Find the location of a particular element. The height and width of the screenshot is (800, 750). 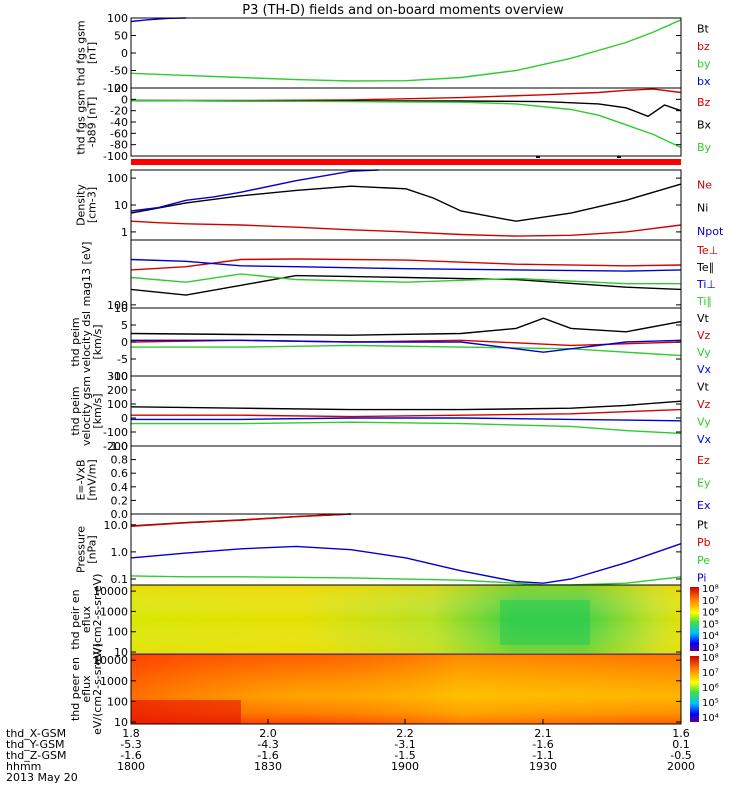

legend-by: by is located at coordinates (704, 63).